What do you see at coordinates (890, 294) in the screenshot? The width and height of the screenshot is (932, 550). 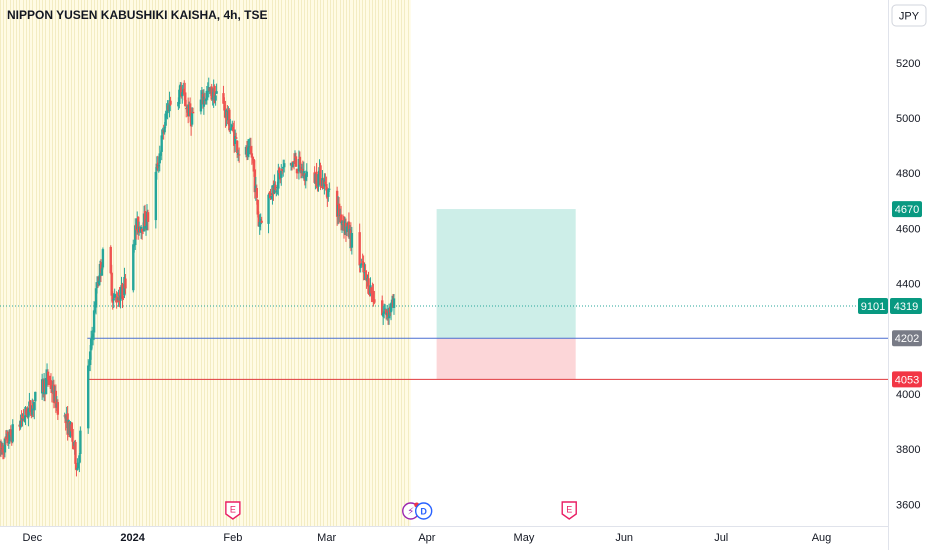 I see `price-badges: 4670 4202 4053 9101 4319` at bounding box center [890, 294].